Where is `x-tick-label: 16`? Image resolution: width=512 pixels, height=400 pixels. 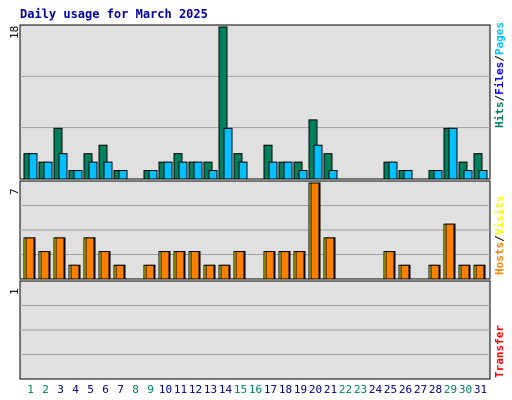 x-tick-label: 16 is located at coordinates (255, 389).